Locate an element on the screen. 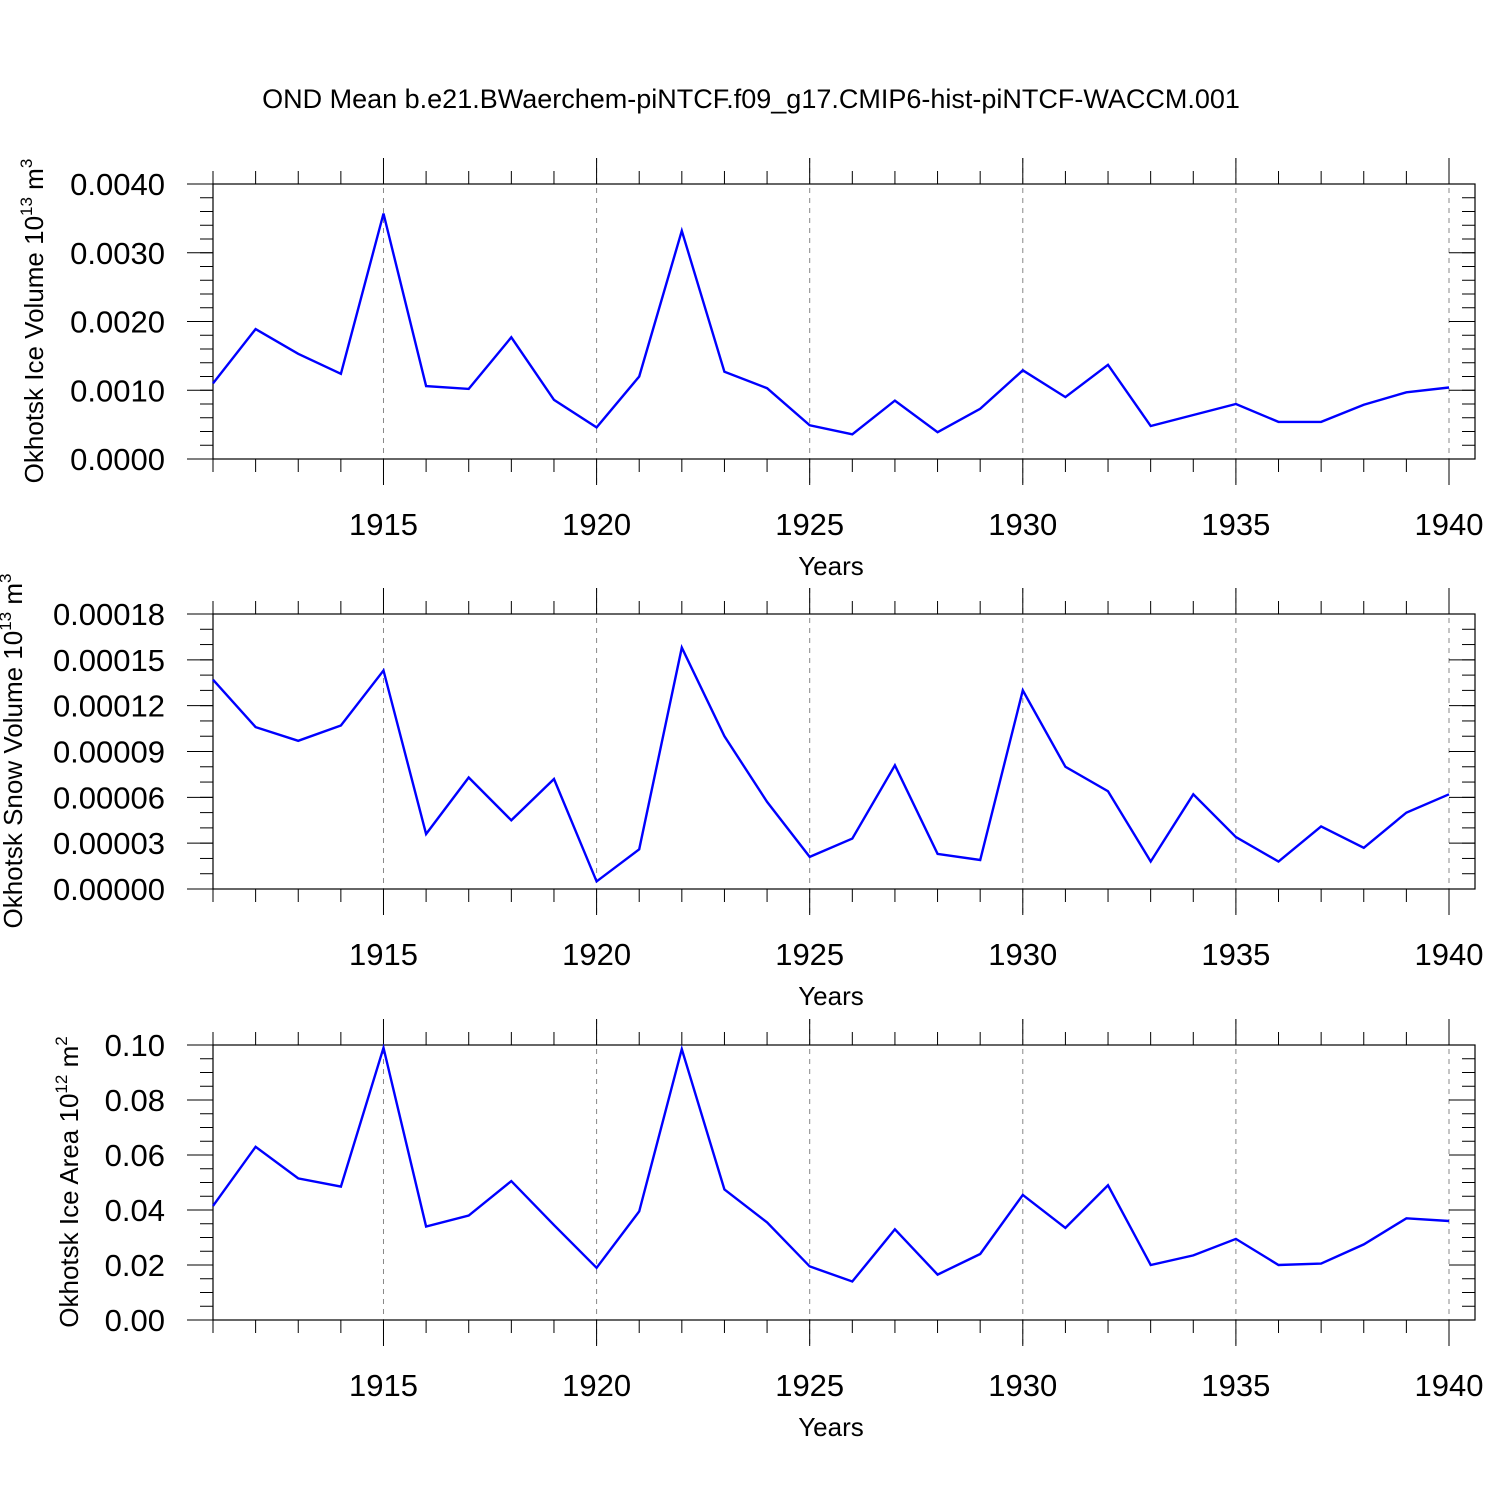 The width and height of the screenshot is (1500, 1500). snow-volume-x-tick-label: 1935 is located at coordinates (1235, 954).